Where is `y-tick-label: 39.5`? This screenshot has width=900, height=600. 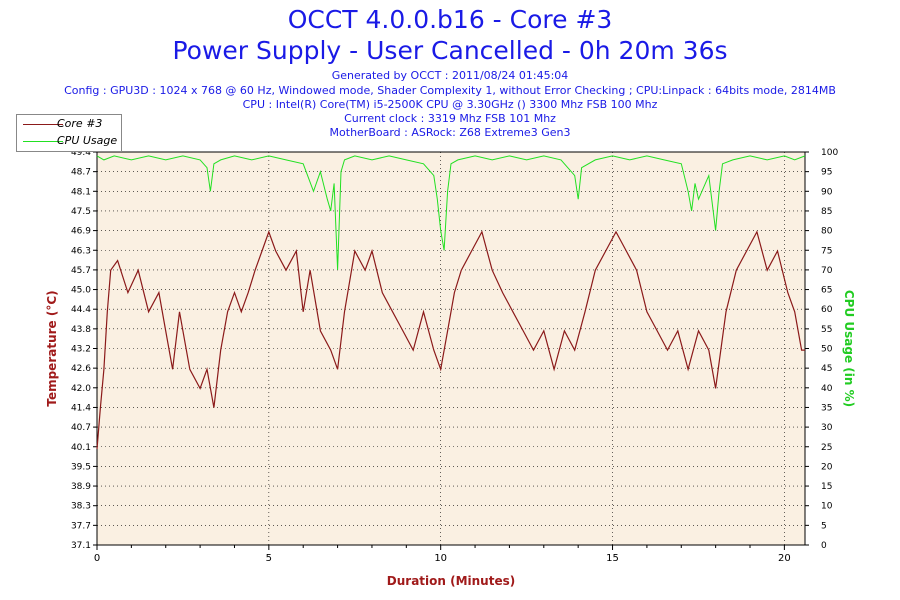
y-tick-label: 39.5 is located at coordinates (81, 467).